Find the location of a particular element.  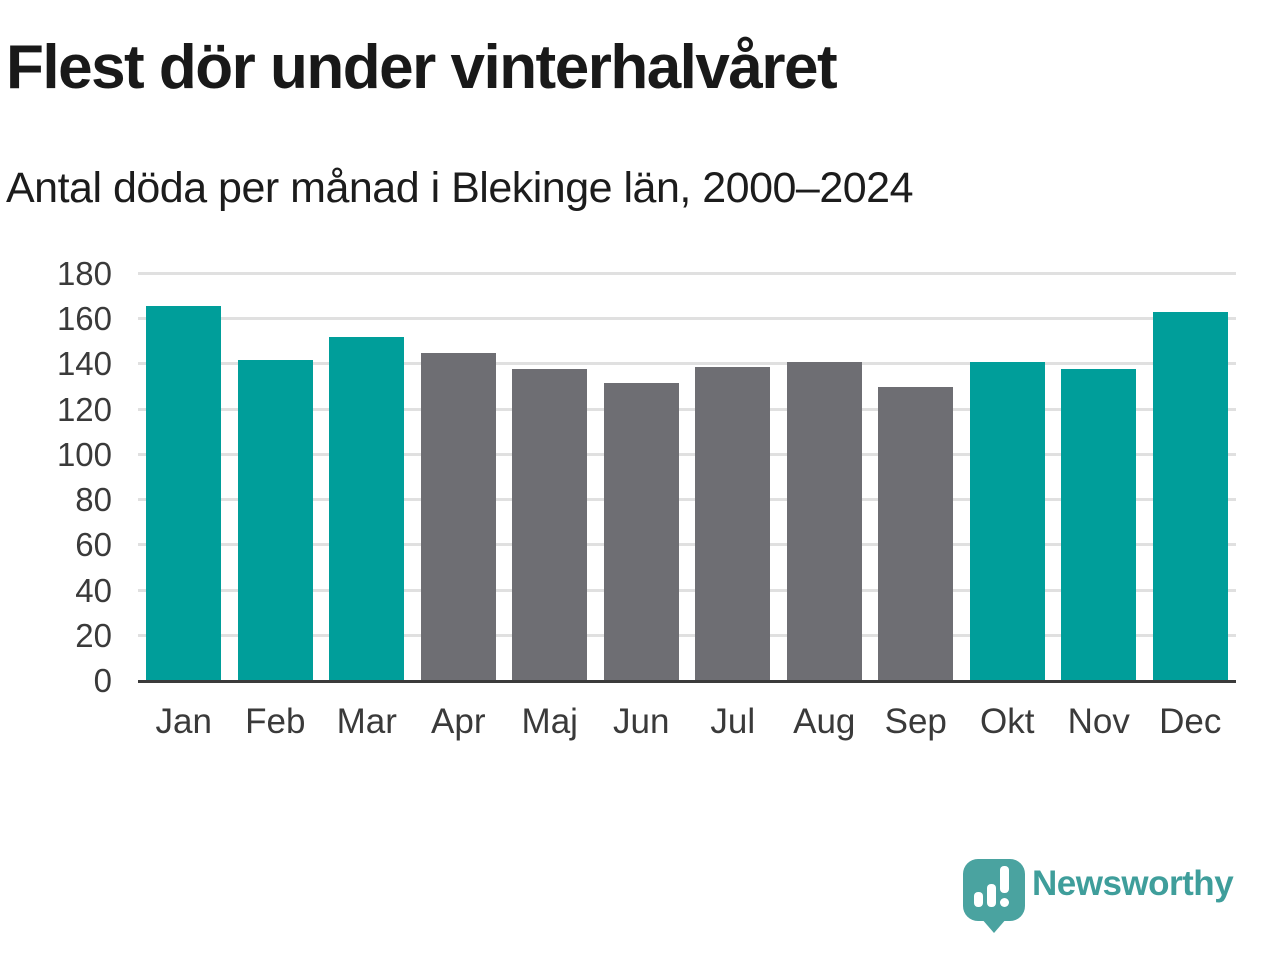

x-tick-label: Okt is located at coordinates (1007, 721).